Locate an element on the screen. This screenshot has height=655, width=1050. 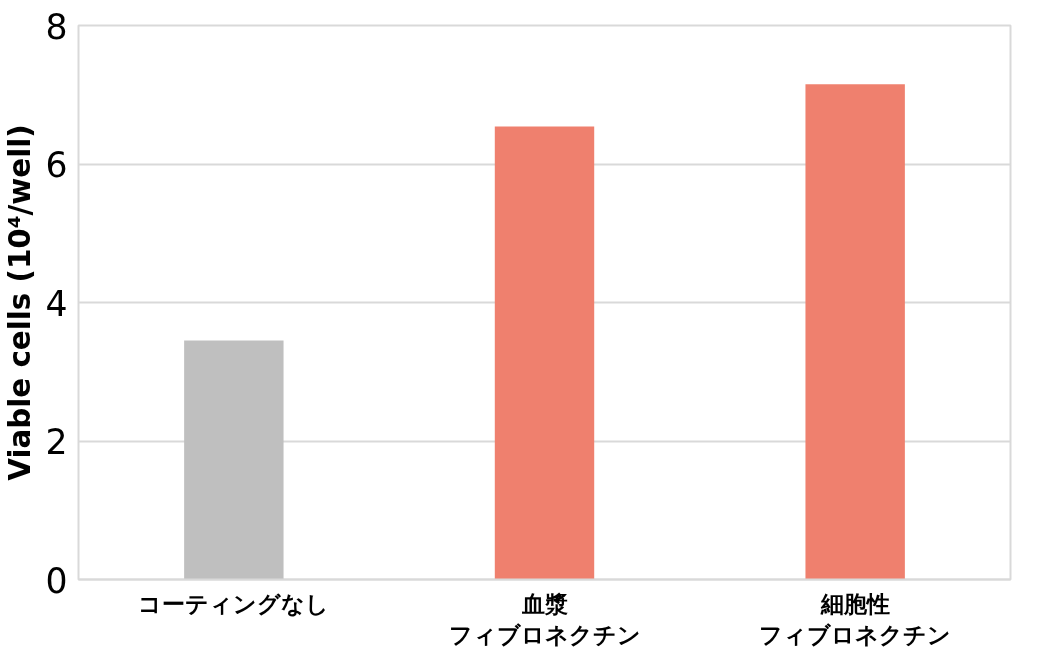
x-tick-label: コーティングなし is located at coordinates (234, 603).